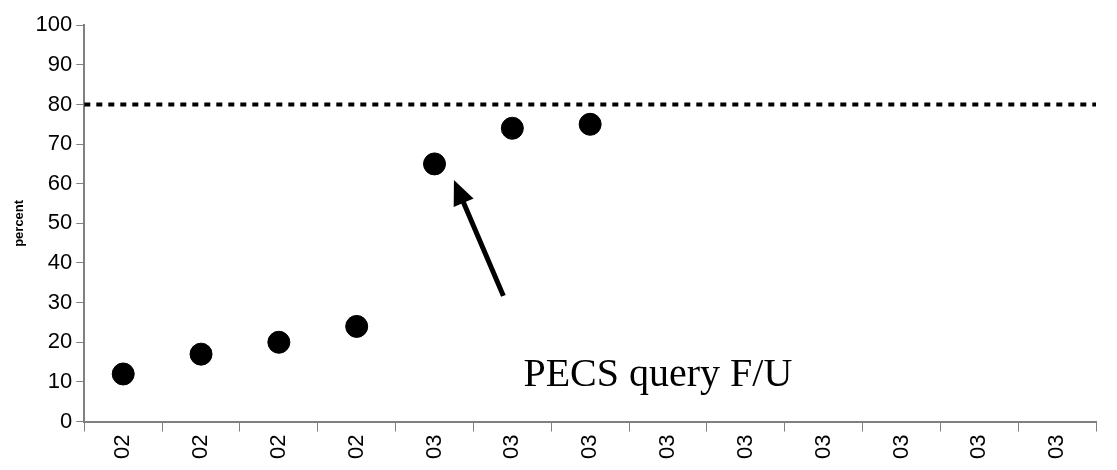 The image size is (1117, 470). What do you see at coordinates (60, 262) in the screenshot?
I see `y-tick-label: 40` at bounding box center [60, 262].